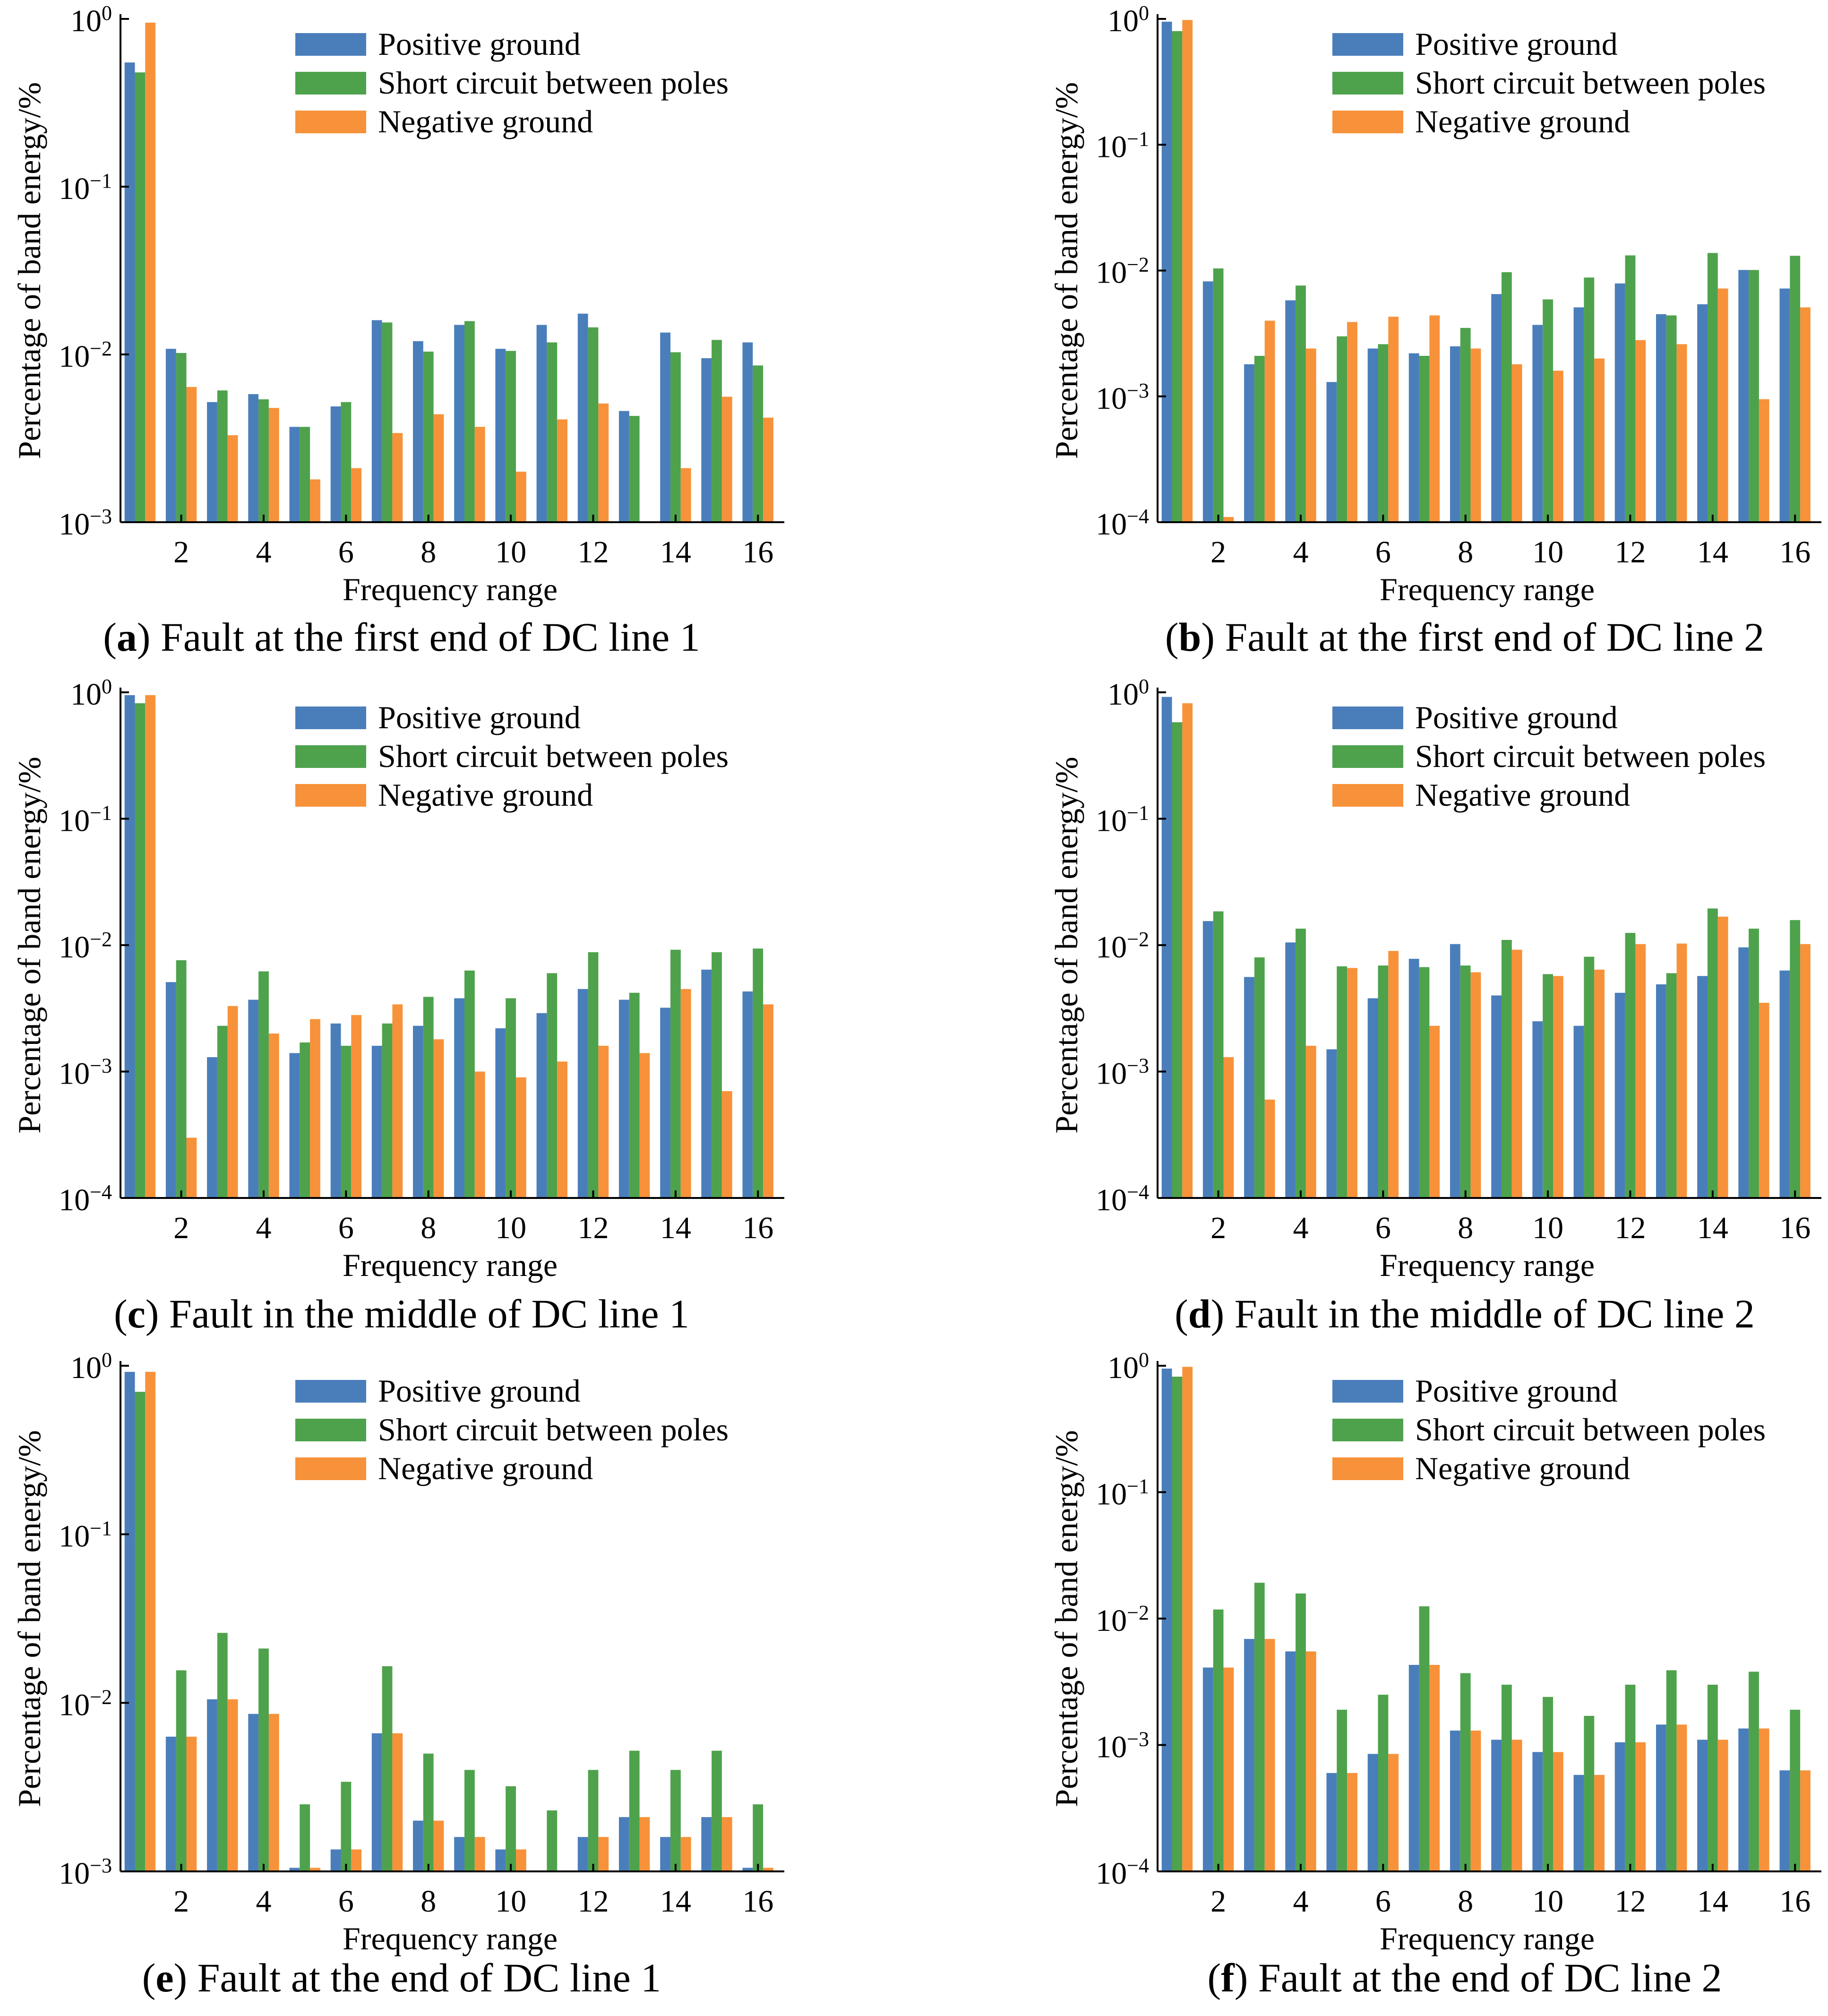 This screenshot has height=2016, width=1828. What do you see at coordinates (706, 440) in the screenshot?
I see `bar-a-s1-c15` at bounding box center [706, 440].